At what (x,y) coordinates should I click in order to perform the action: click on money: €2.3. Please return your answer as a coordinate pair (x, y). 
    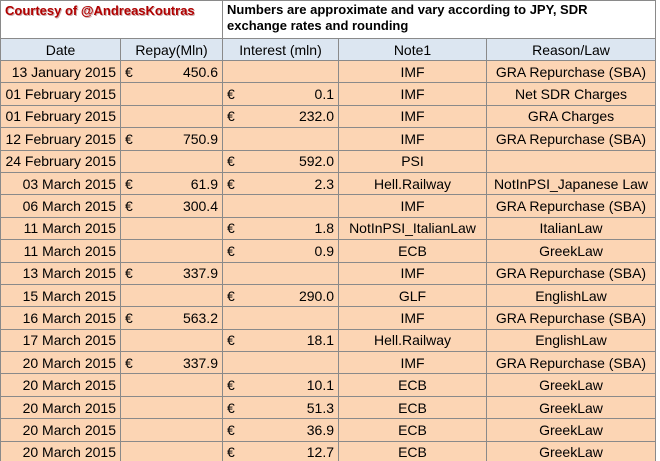
    Looking at the image, I should click on (280, 184).